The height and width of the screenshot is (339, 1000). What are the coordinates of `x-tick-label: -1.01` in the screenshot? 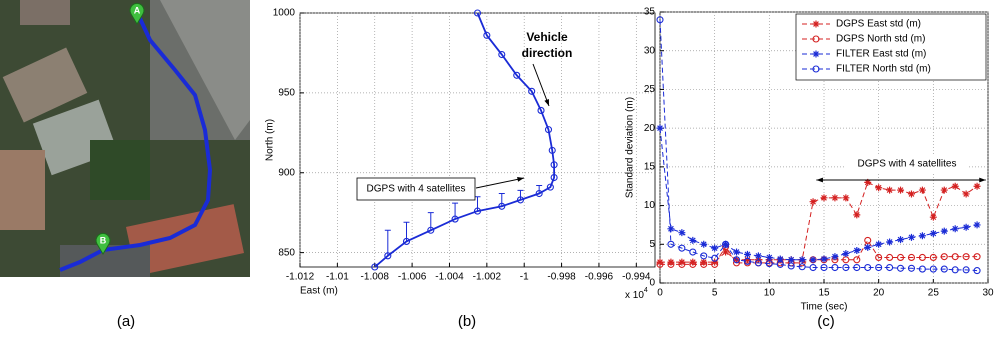 It's located at (337, 277).